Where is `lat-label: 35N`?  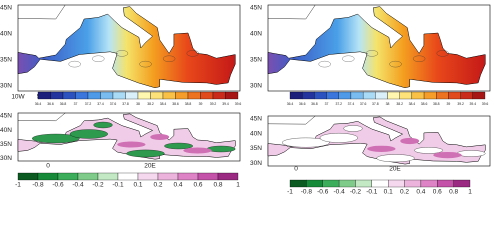
lat-label: 35N is located at coordinates (256, 60).